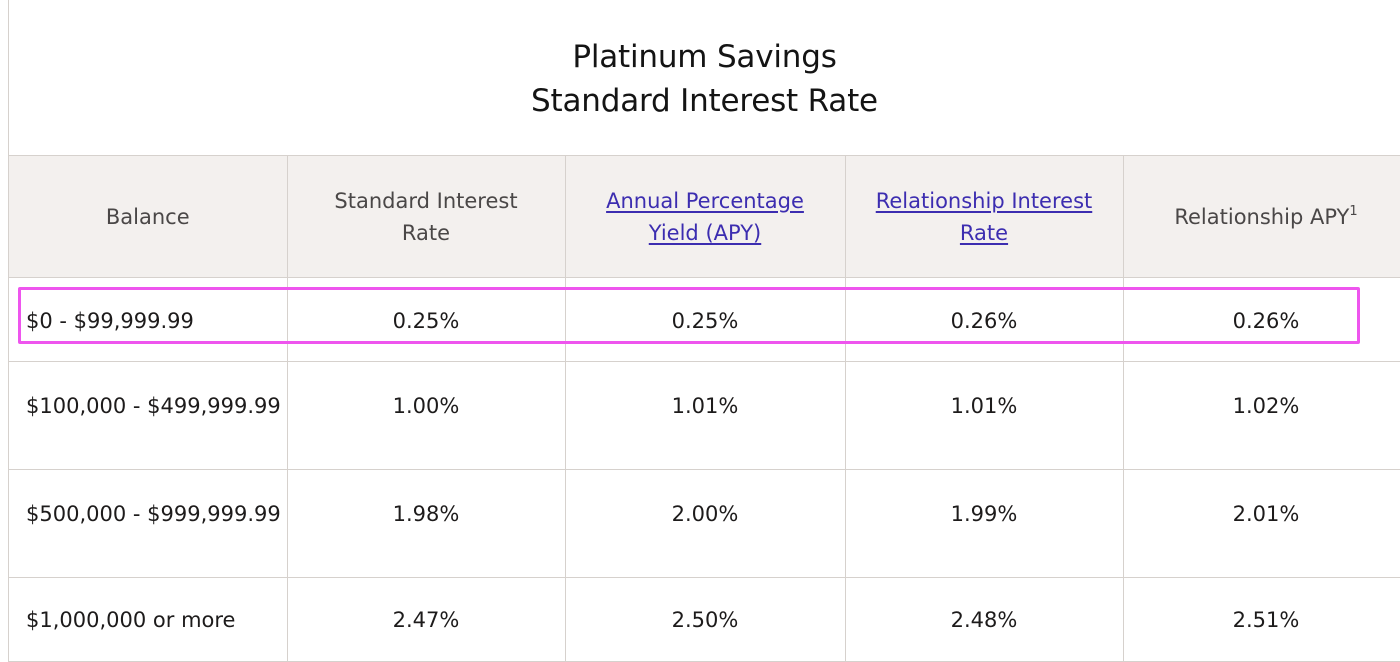 Image resolution: width=1400 pixels, height=662 pixels. I want to click on product-title: Platinum Savings, so click(704, 56).